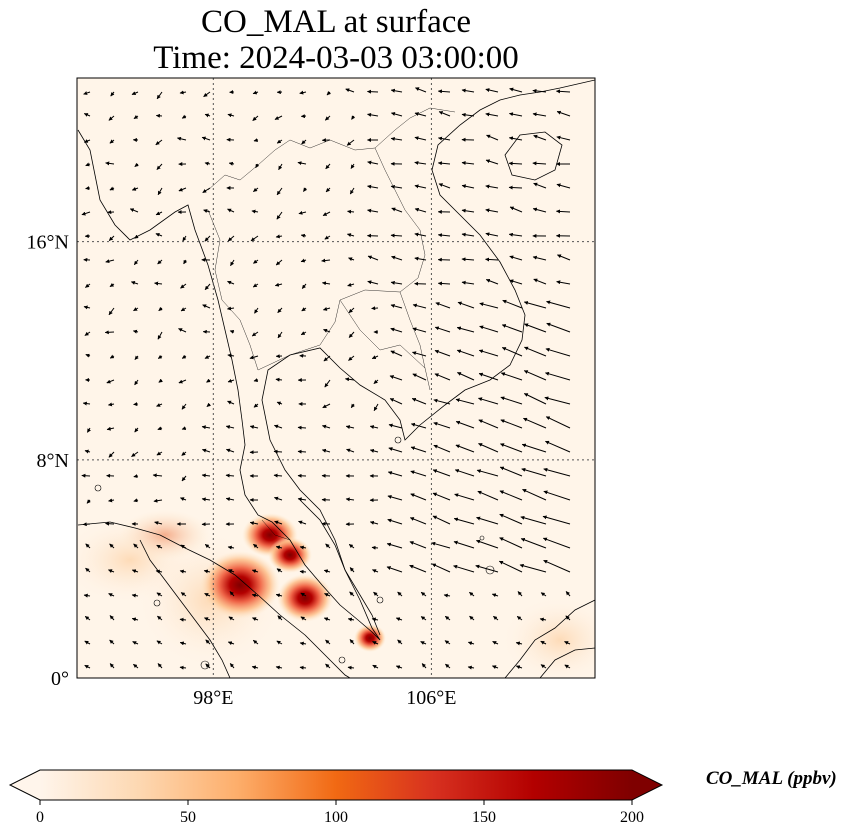 This screenshot has height=836, width=860. Describe the element at coordinates (290, 555) in the screenshot. I see `co-hotspot` at that location.